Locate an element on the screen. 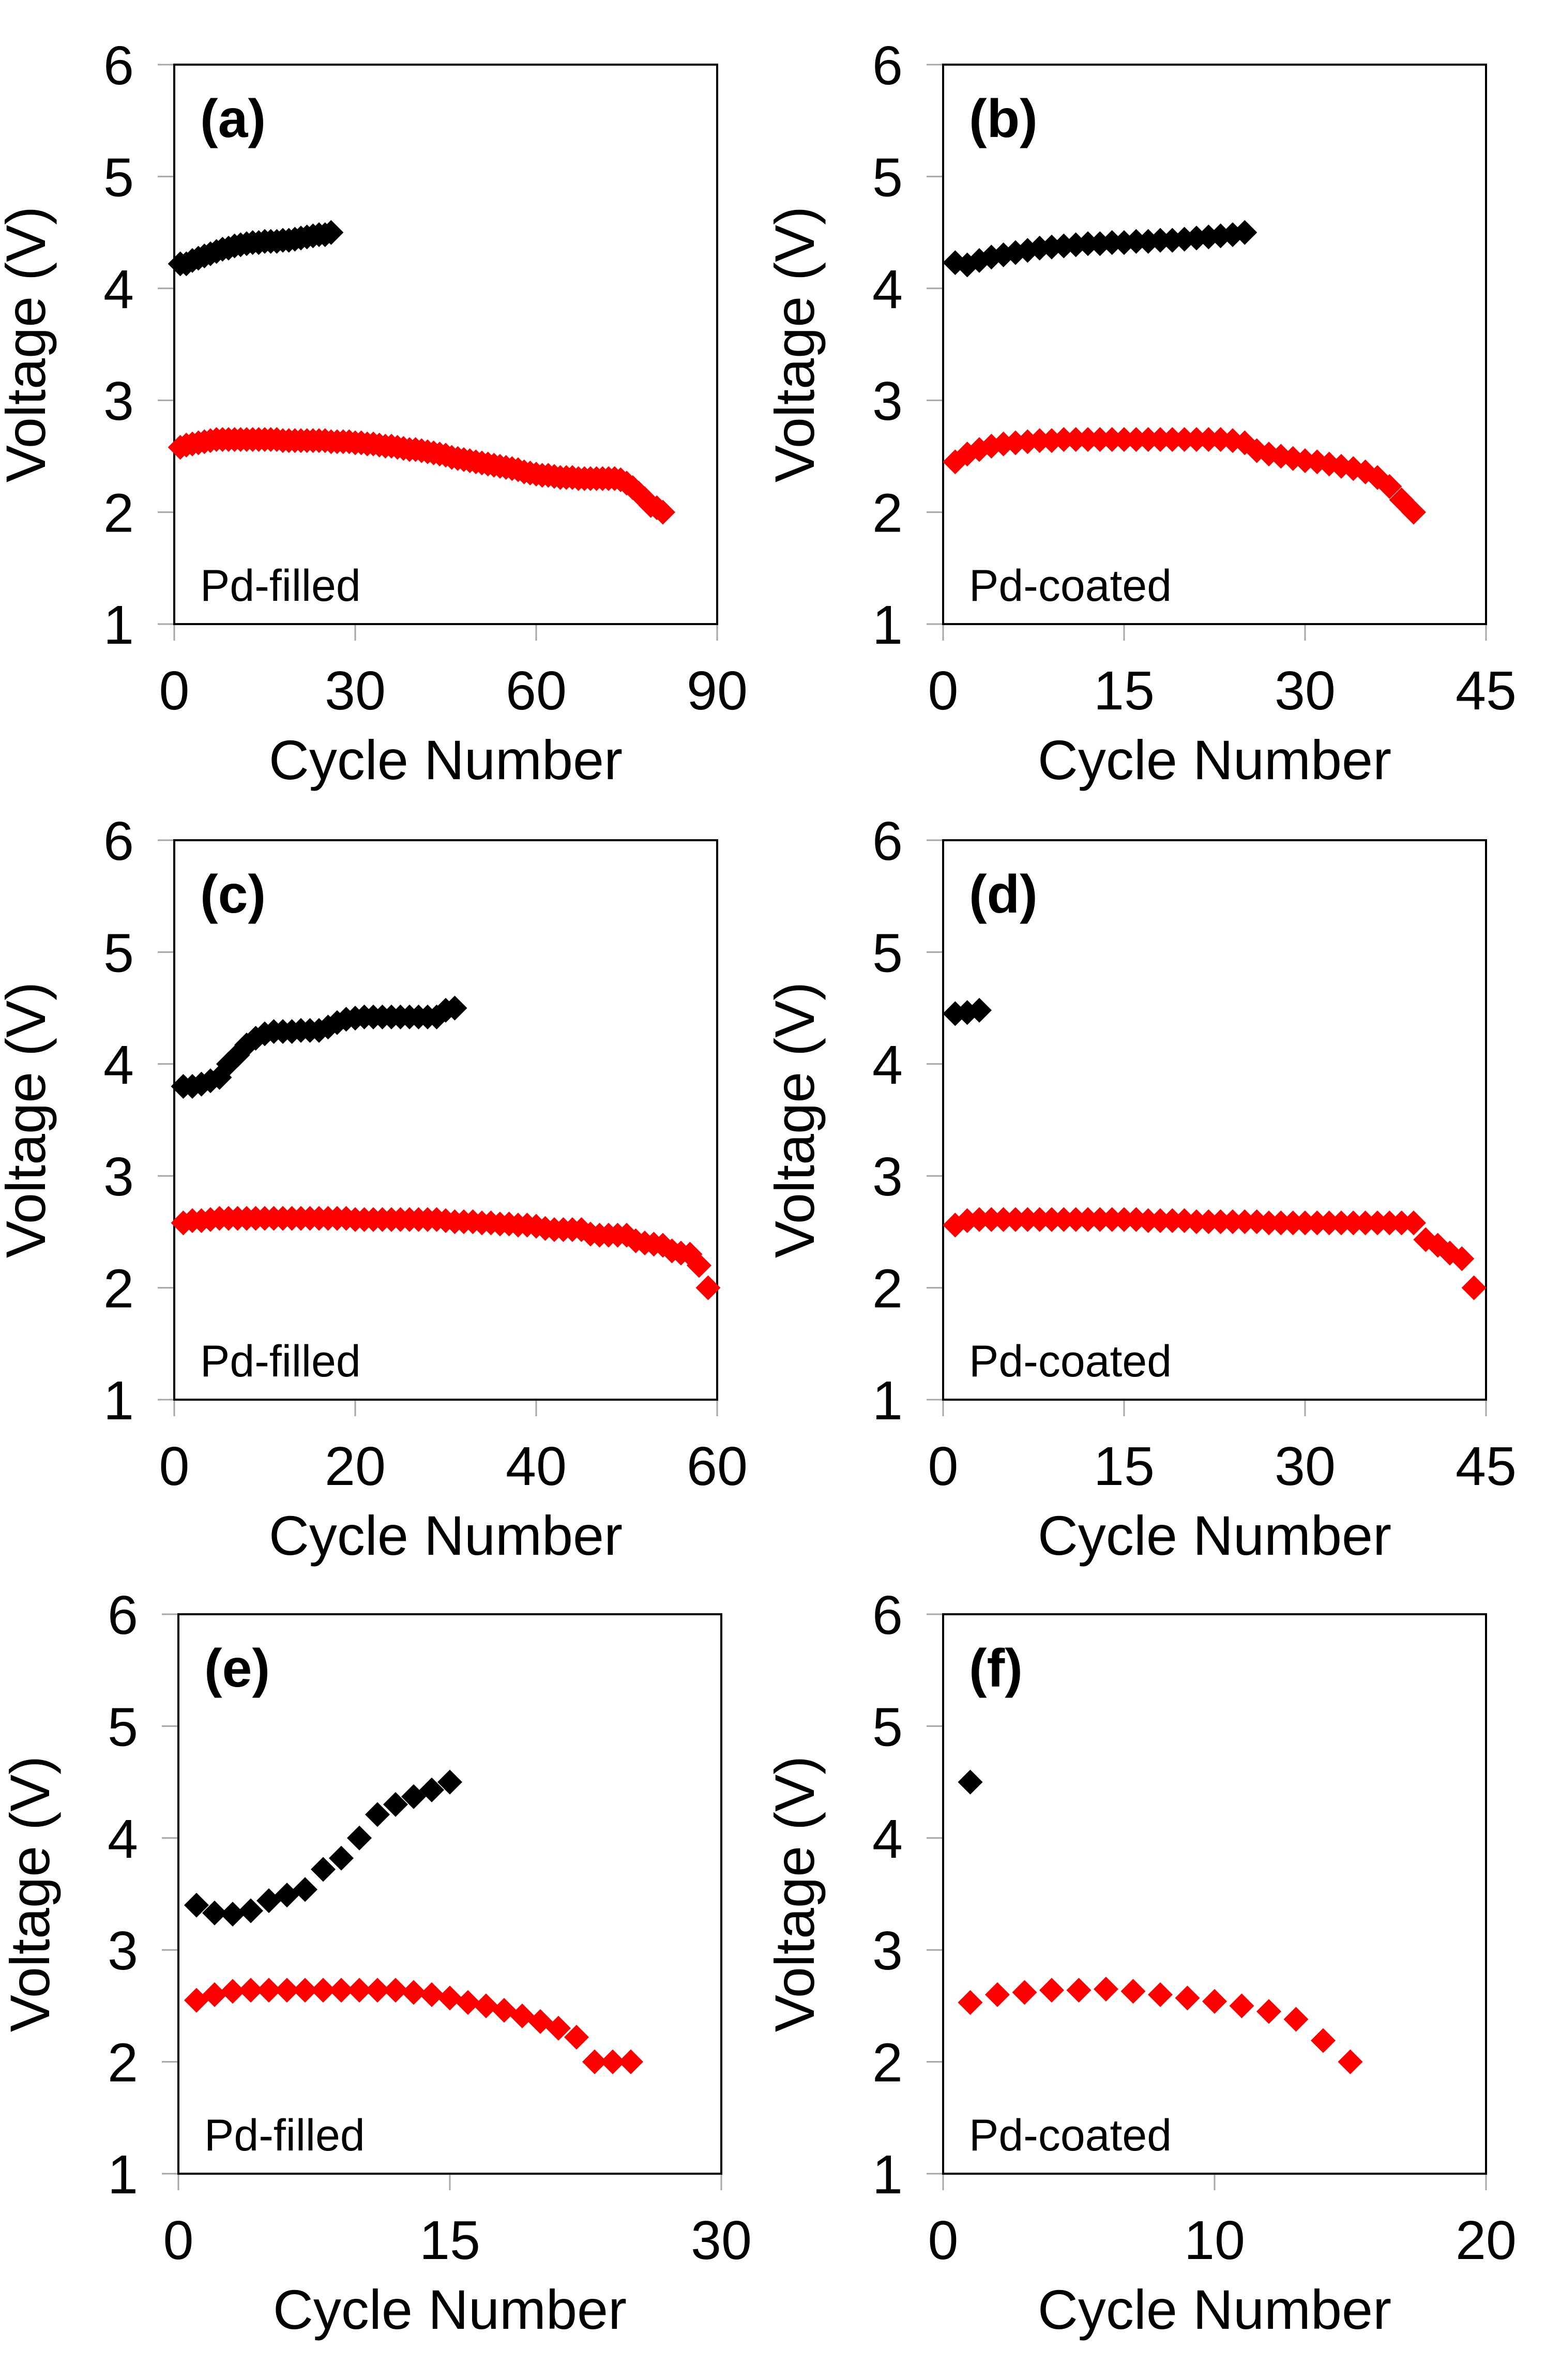 Image resolution: width=1546 pixels, height=2380 pixels. panel-label: (a) is located at coordinates (233, 119).